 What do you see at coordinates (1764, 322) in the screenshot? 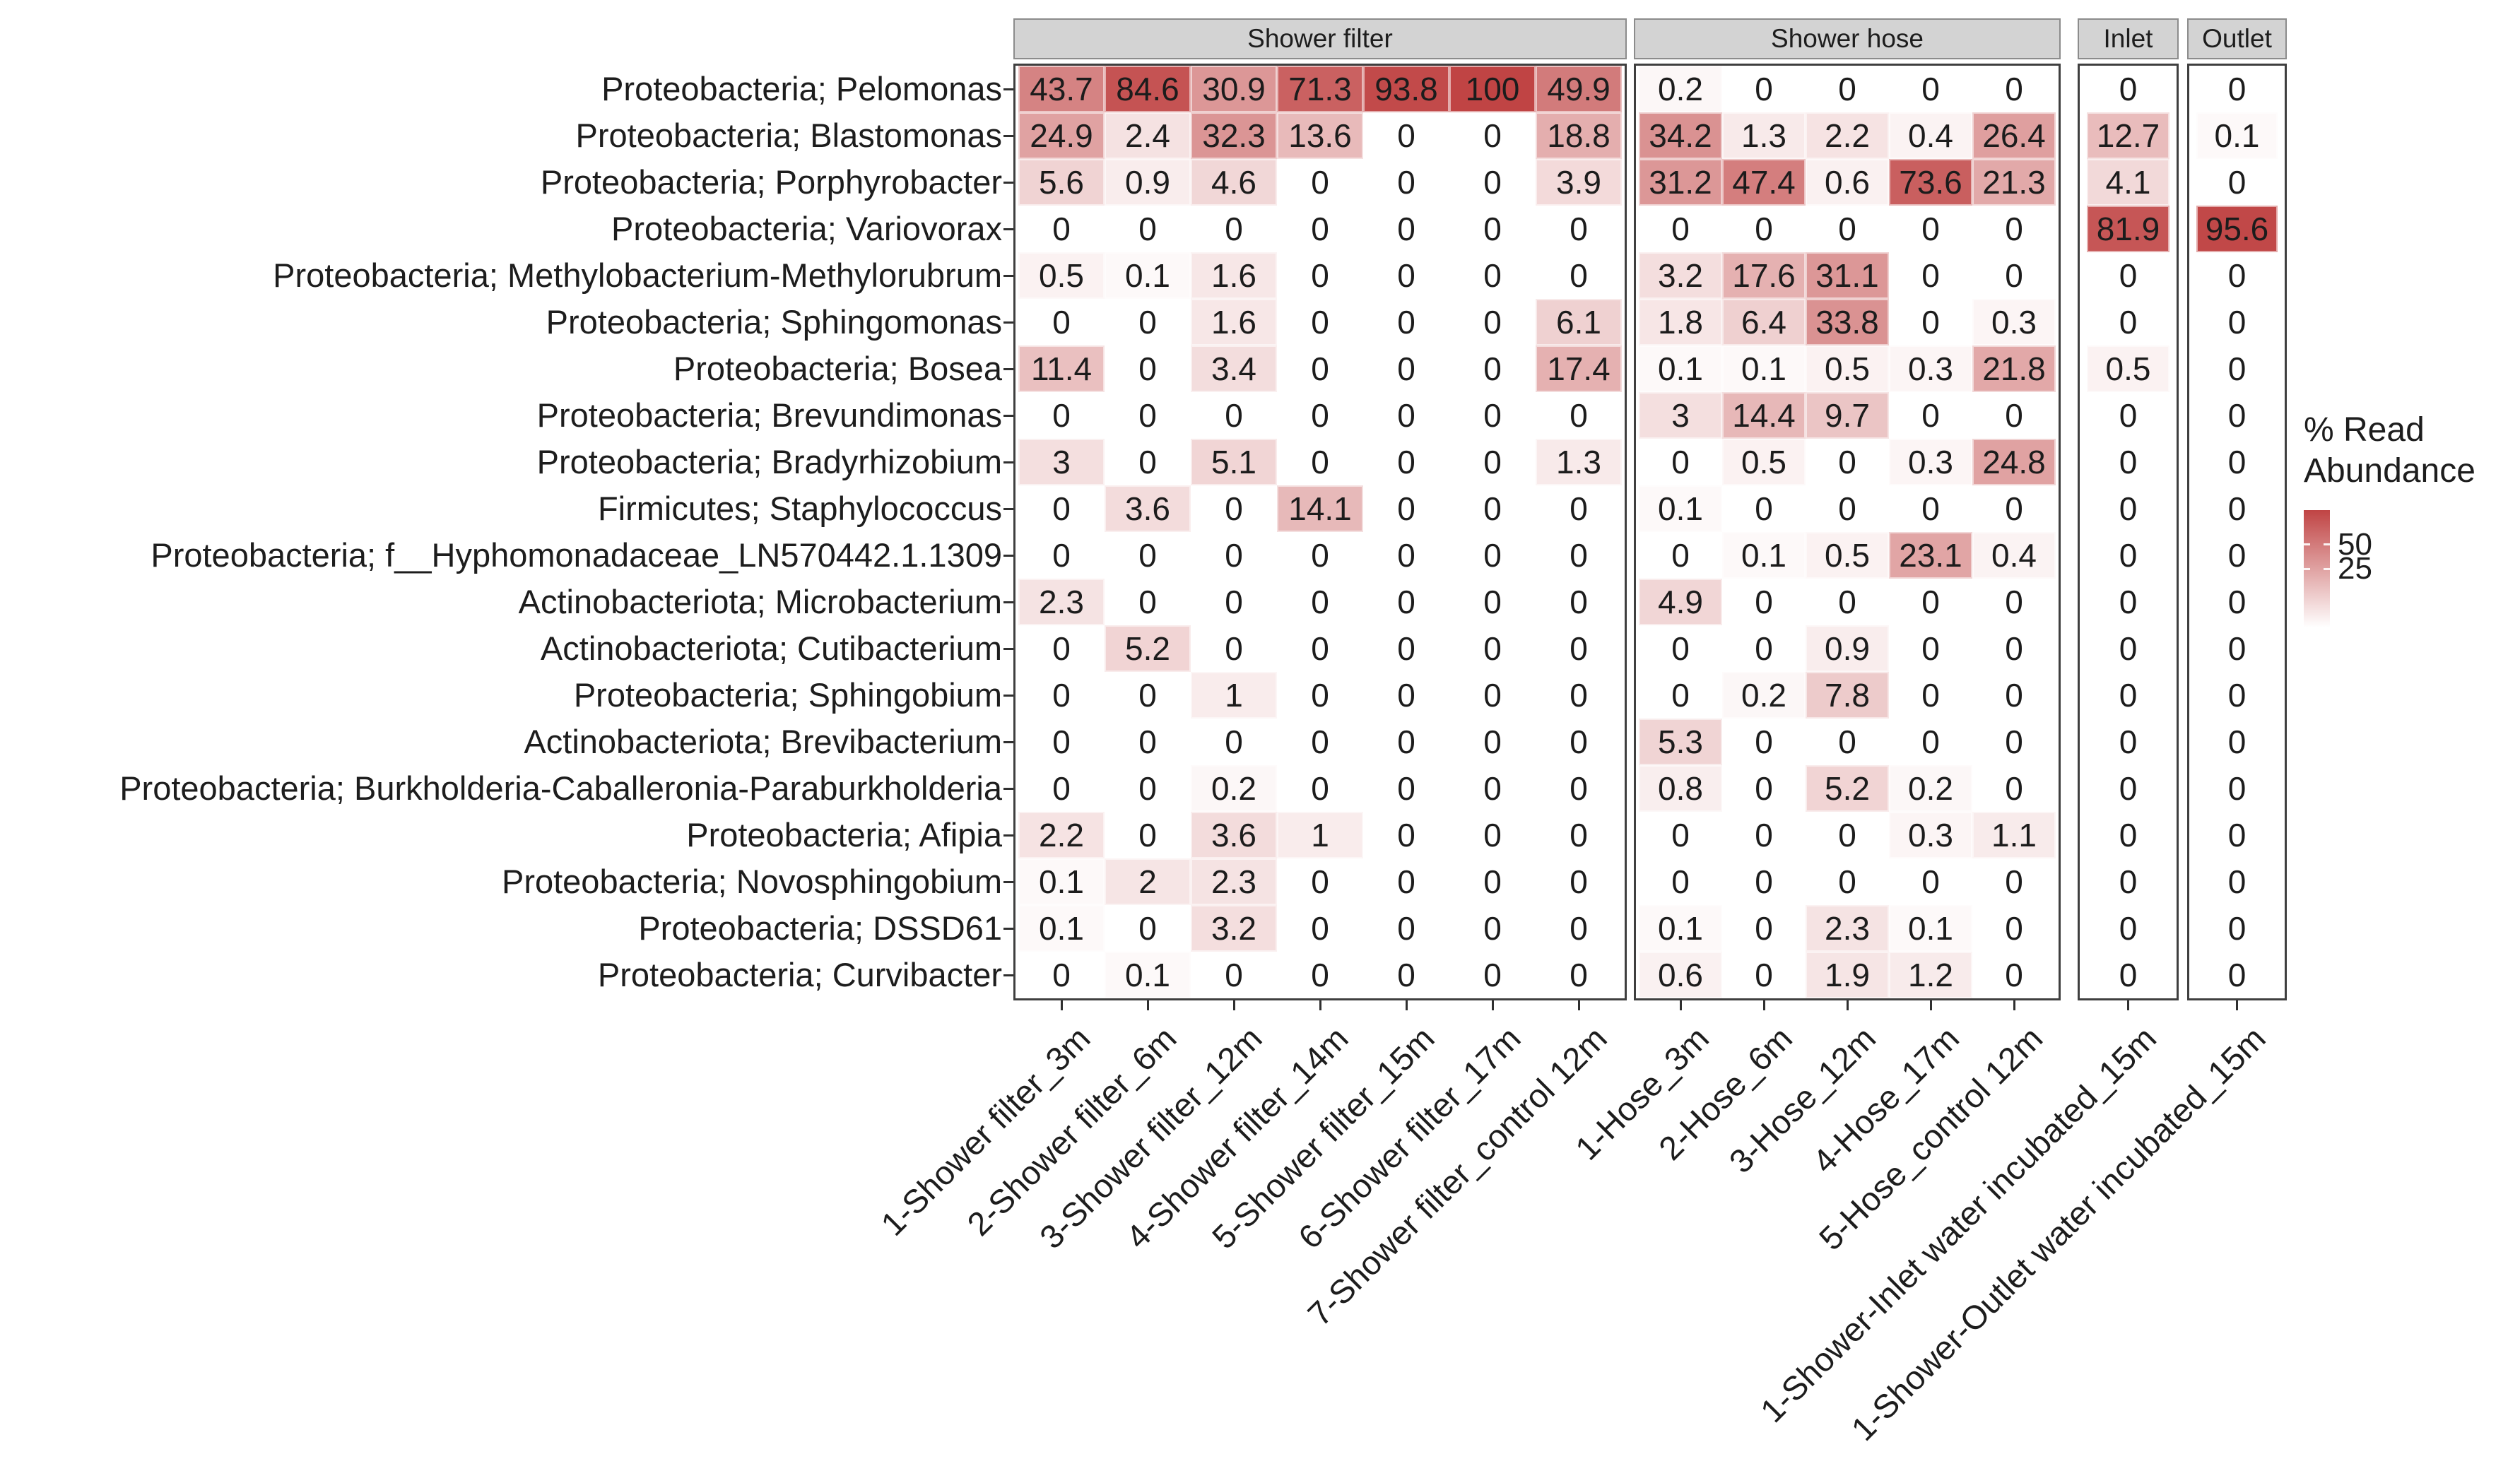
I see `heatmap-cell: 6.4` at bounding box center [1764, 322].